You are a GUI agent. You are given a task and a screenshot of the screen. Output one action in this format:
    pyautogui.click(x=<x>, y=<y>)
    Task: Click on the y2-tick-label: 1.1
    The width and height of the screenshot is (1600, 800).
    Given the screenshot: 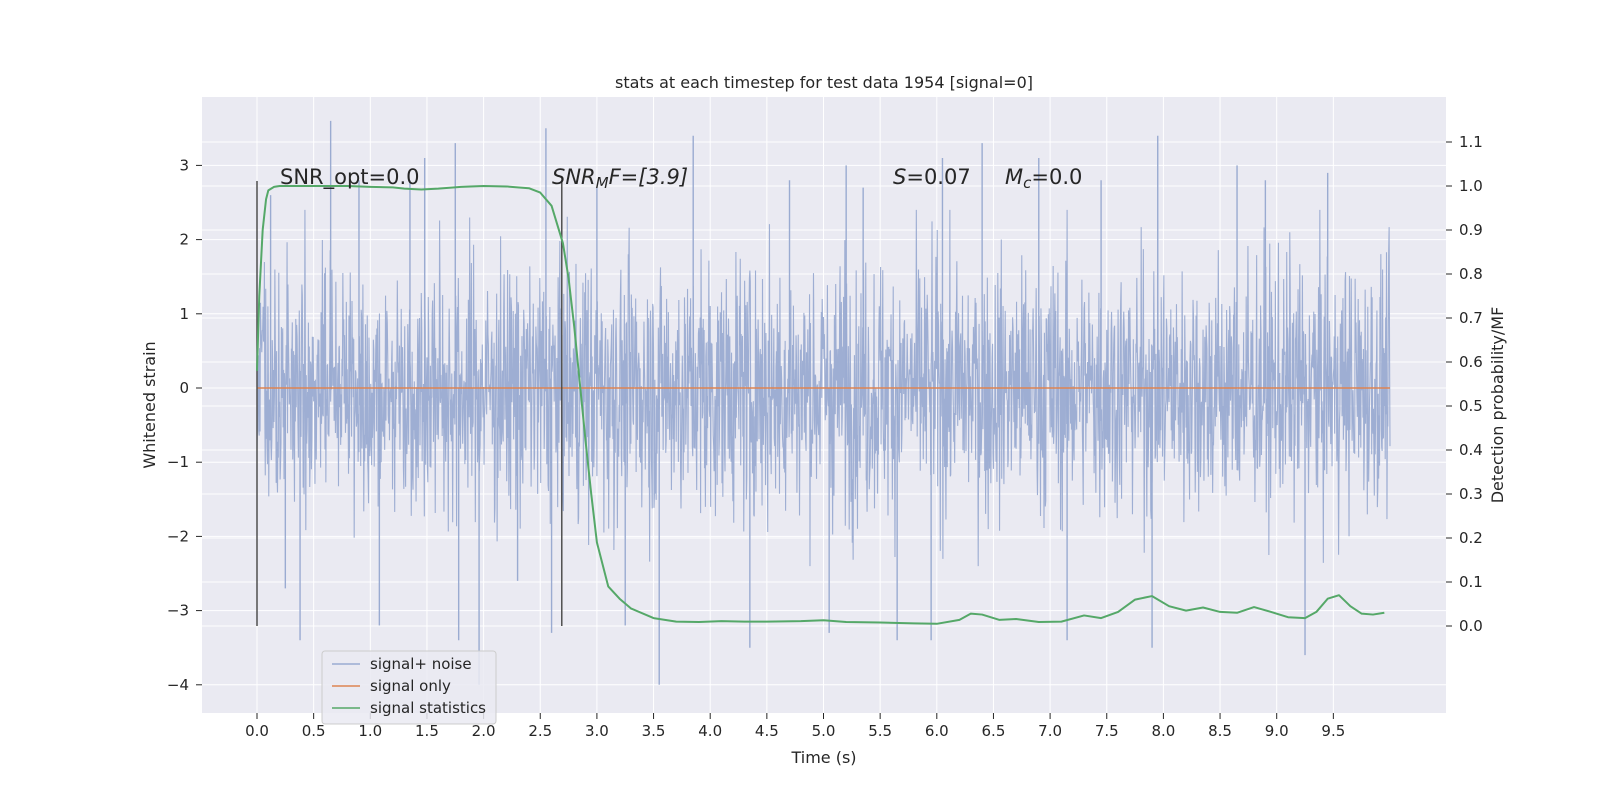 What is the action you would take?
    pyautogui.click(x=1471, y=142)
    